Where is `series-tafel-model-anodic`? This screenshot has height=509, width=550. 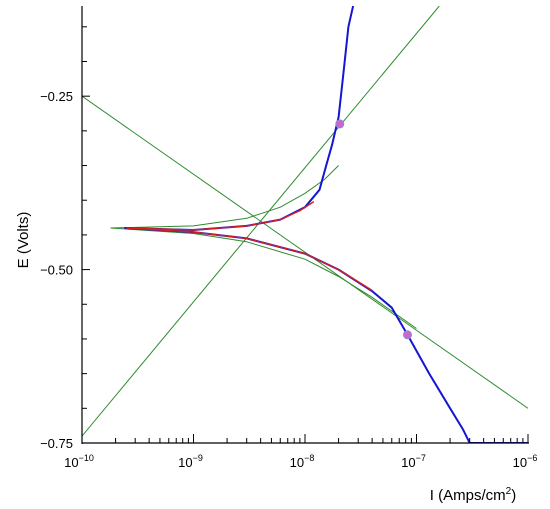
series-tafel-model-anodic is located at coordinates (224, 197).